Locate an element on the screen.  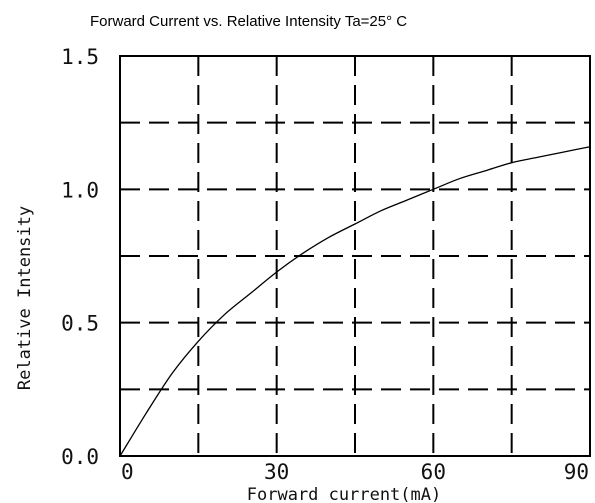
x-tick-label: 30 is located at coordinates (276, 472).